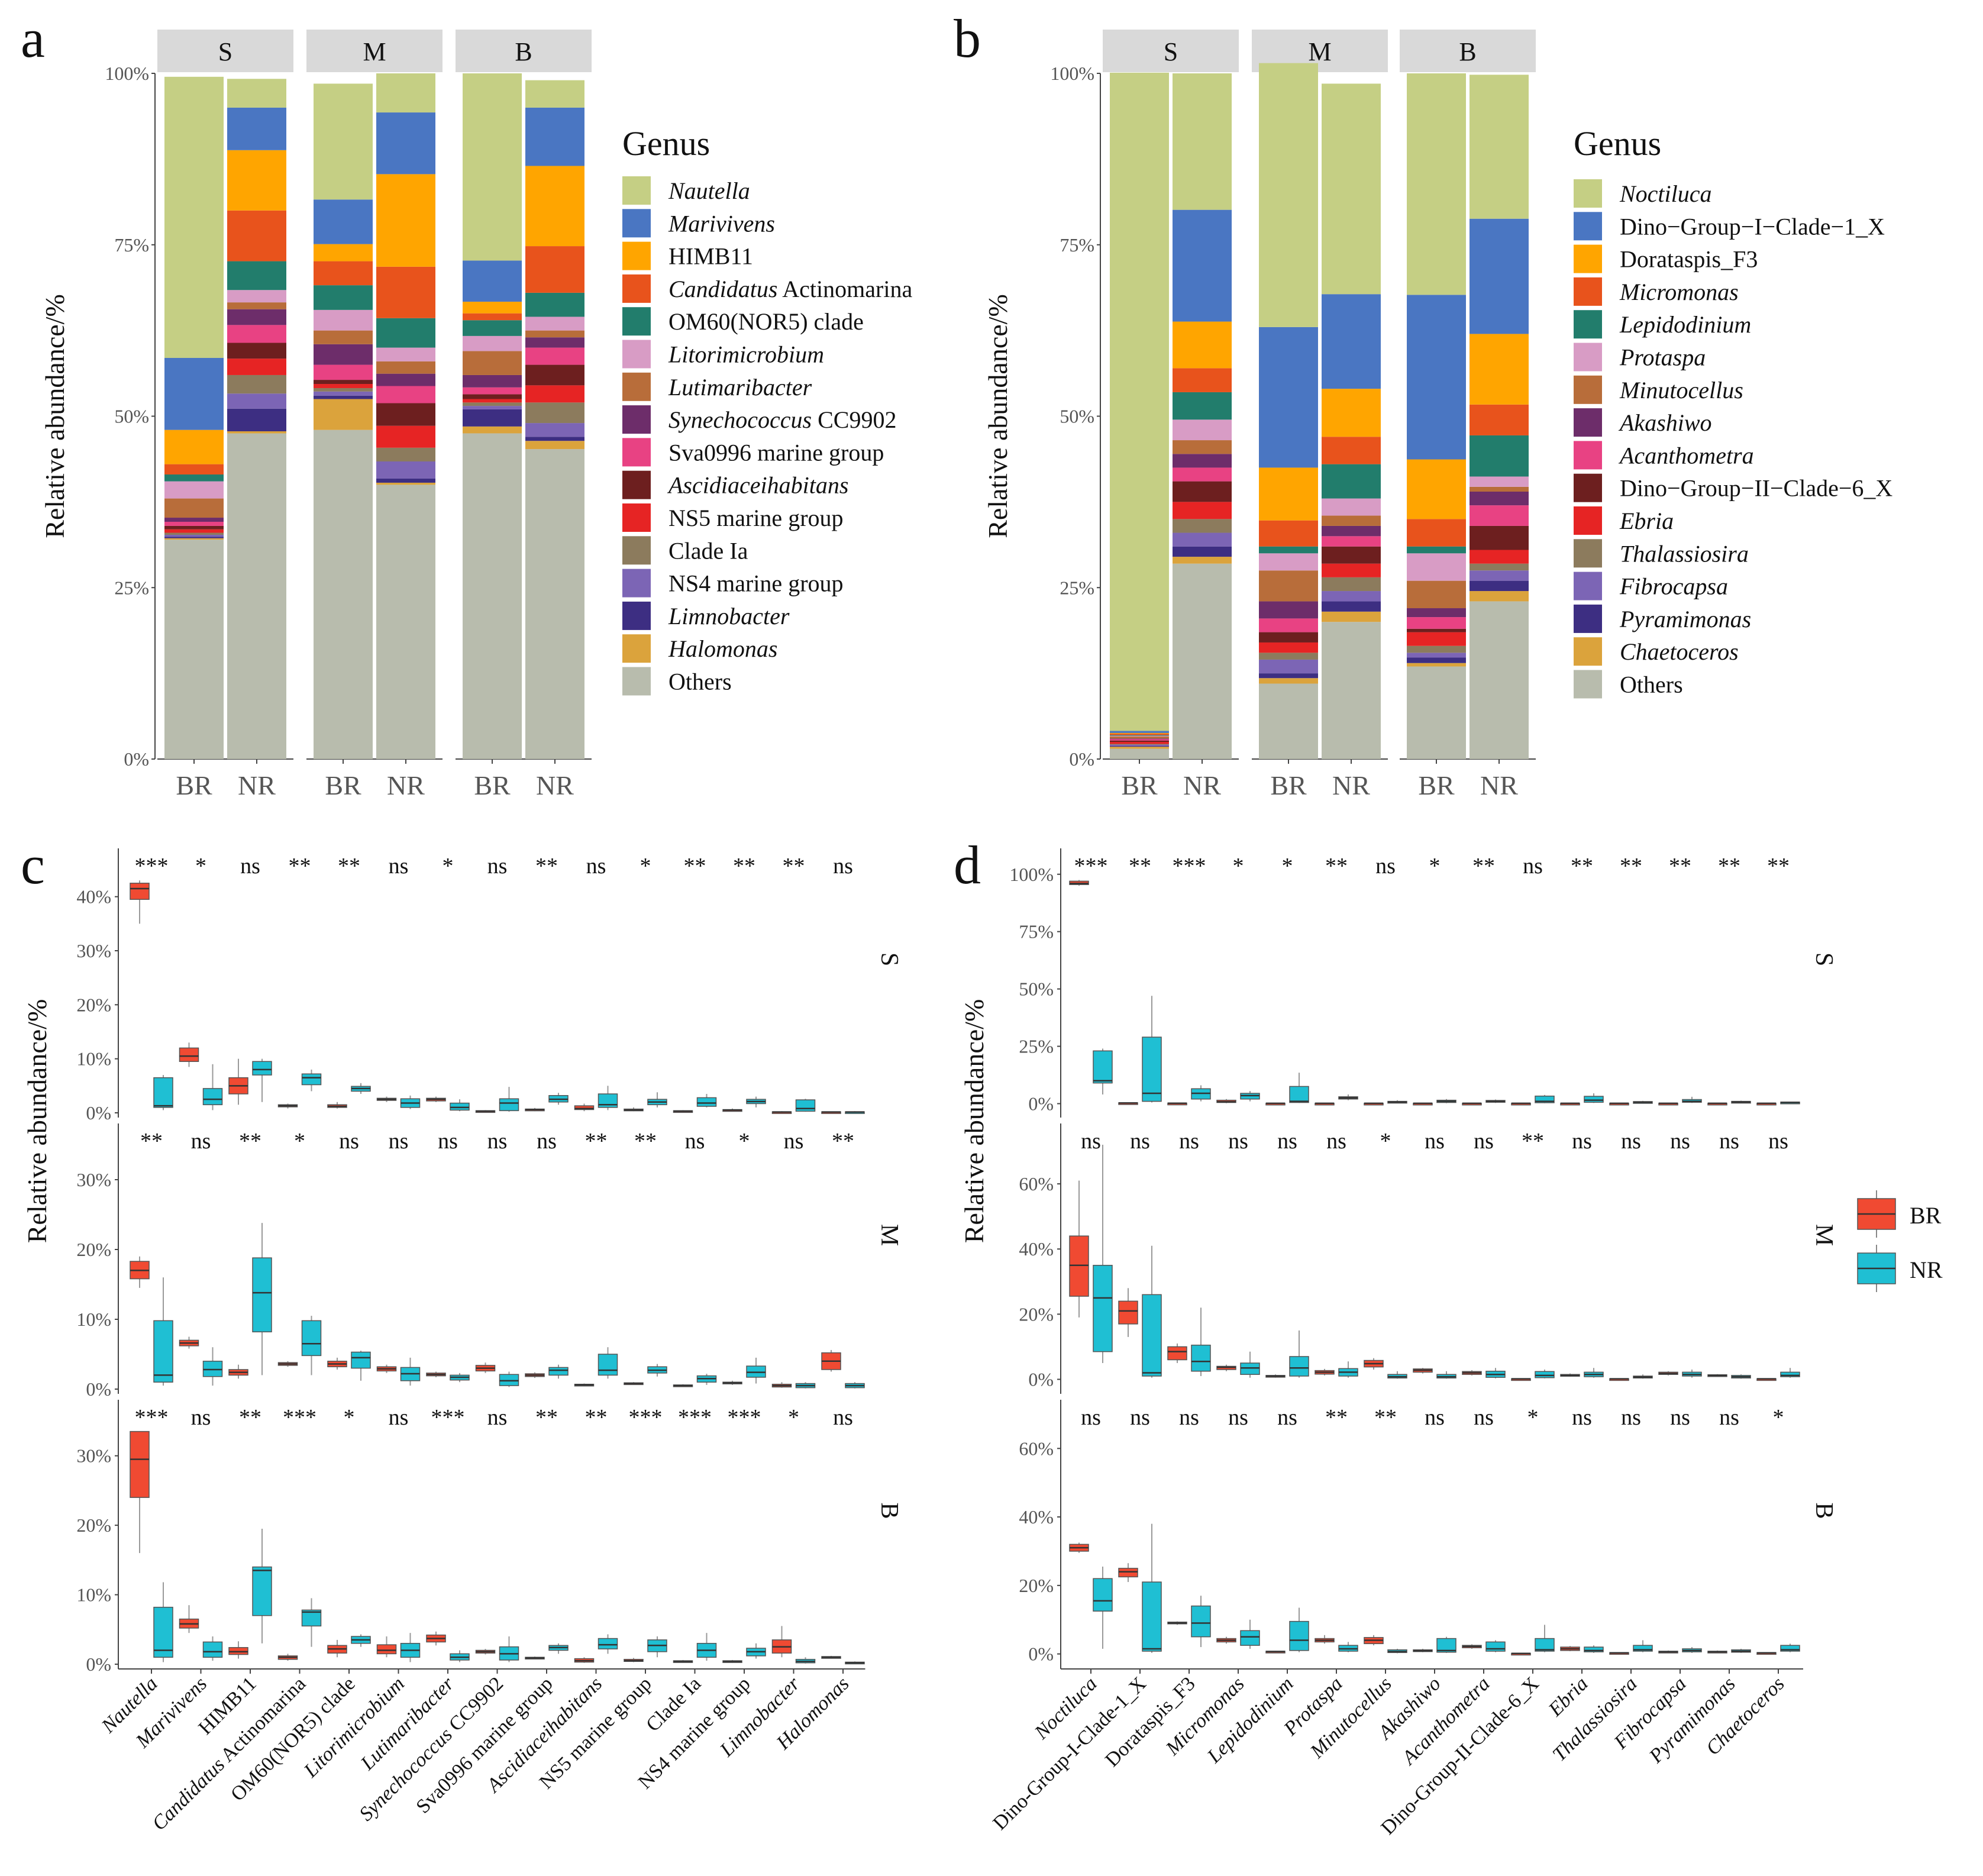 The height and width of the screenshot is (1876, 1983). I want to click on legend-label-clade-ia: Clade Ia, so click(708, 551).